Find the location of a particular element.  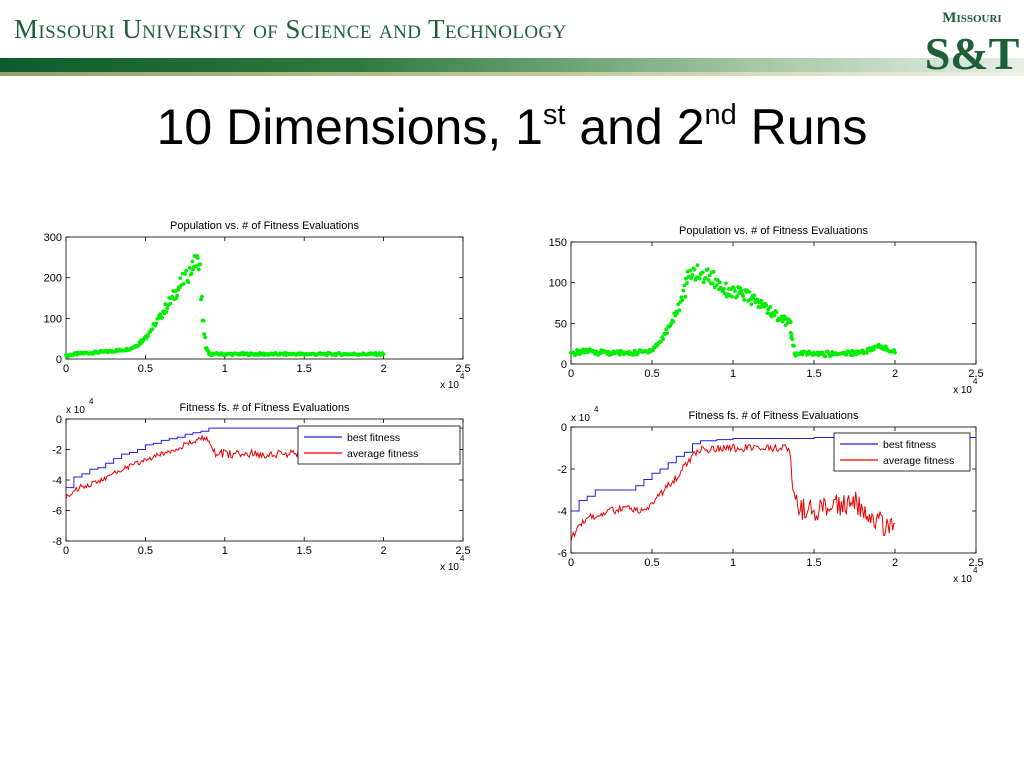

header-band-accent is located at coordinates (512, 74).